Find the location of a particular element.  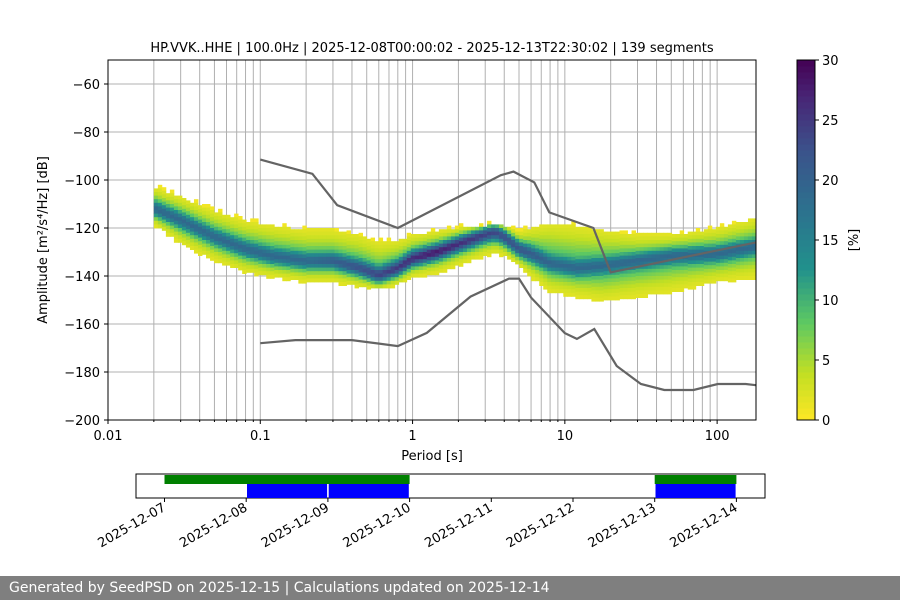

y-tick-label: −60 is located at coordinates (86, 85).